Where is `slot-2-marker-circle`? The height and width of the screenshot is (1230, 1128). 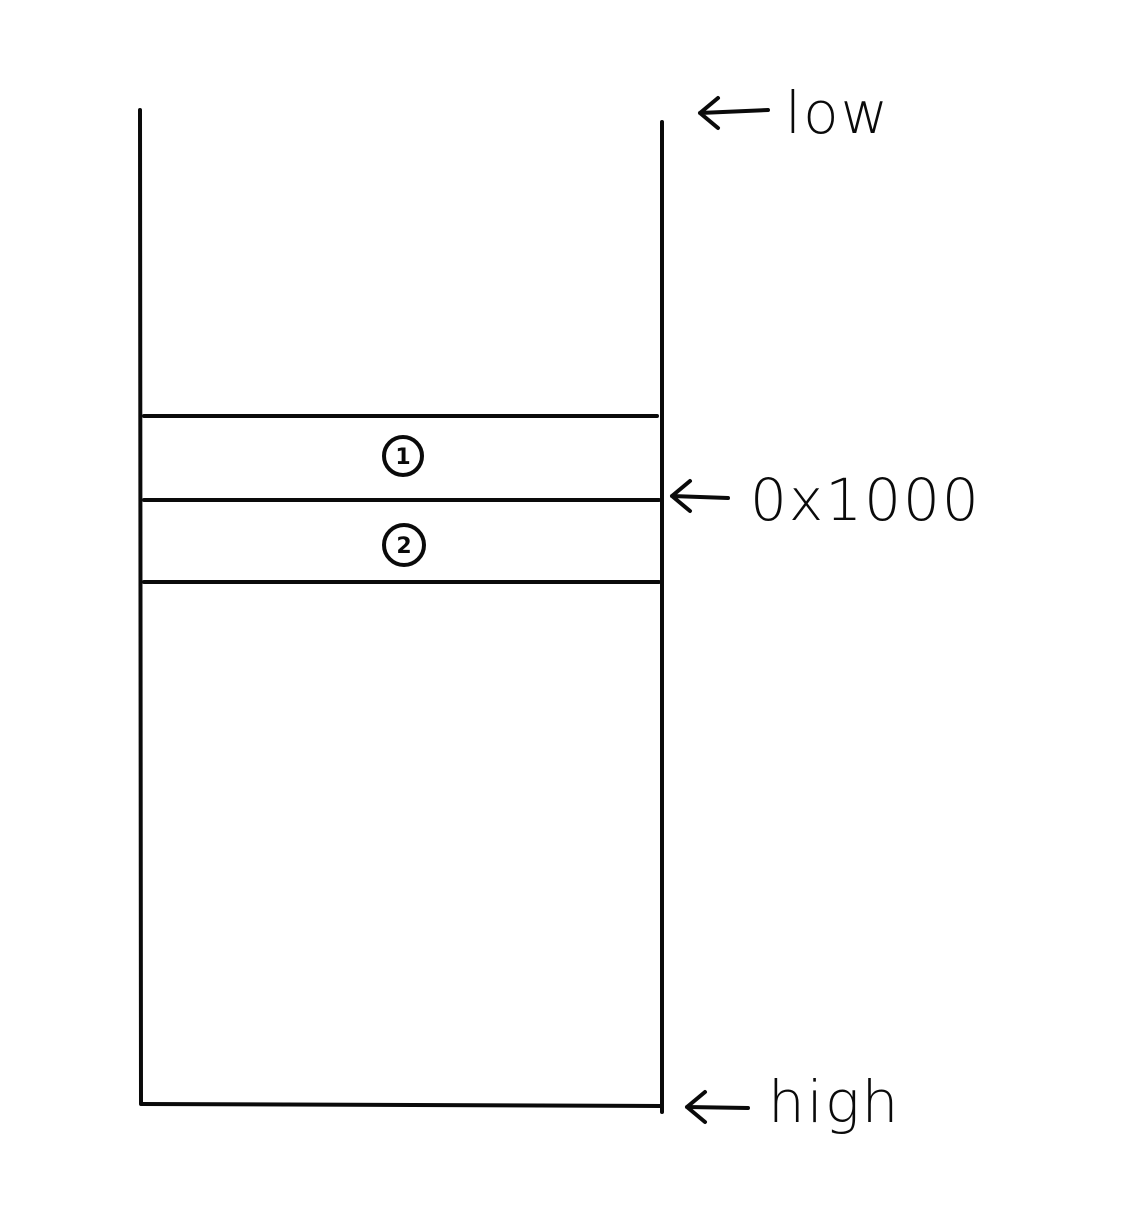 slot-2-marker-circle is located at coordinates (404, 545).